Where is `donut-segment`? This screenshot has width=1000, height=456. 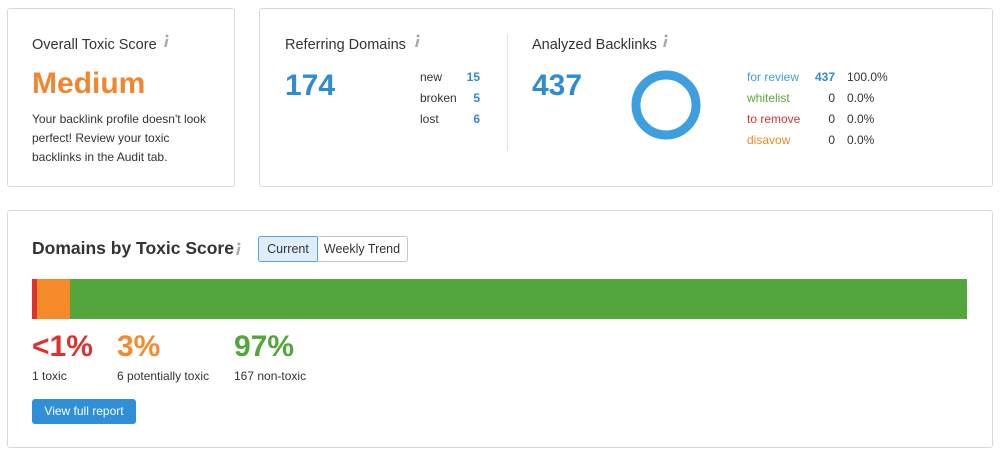
donut-segment is located at coordinates (666, 105).